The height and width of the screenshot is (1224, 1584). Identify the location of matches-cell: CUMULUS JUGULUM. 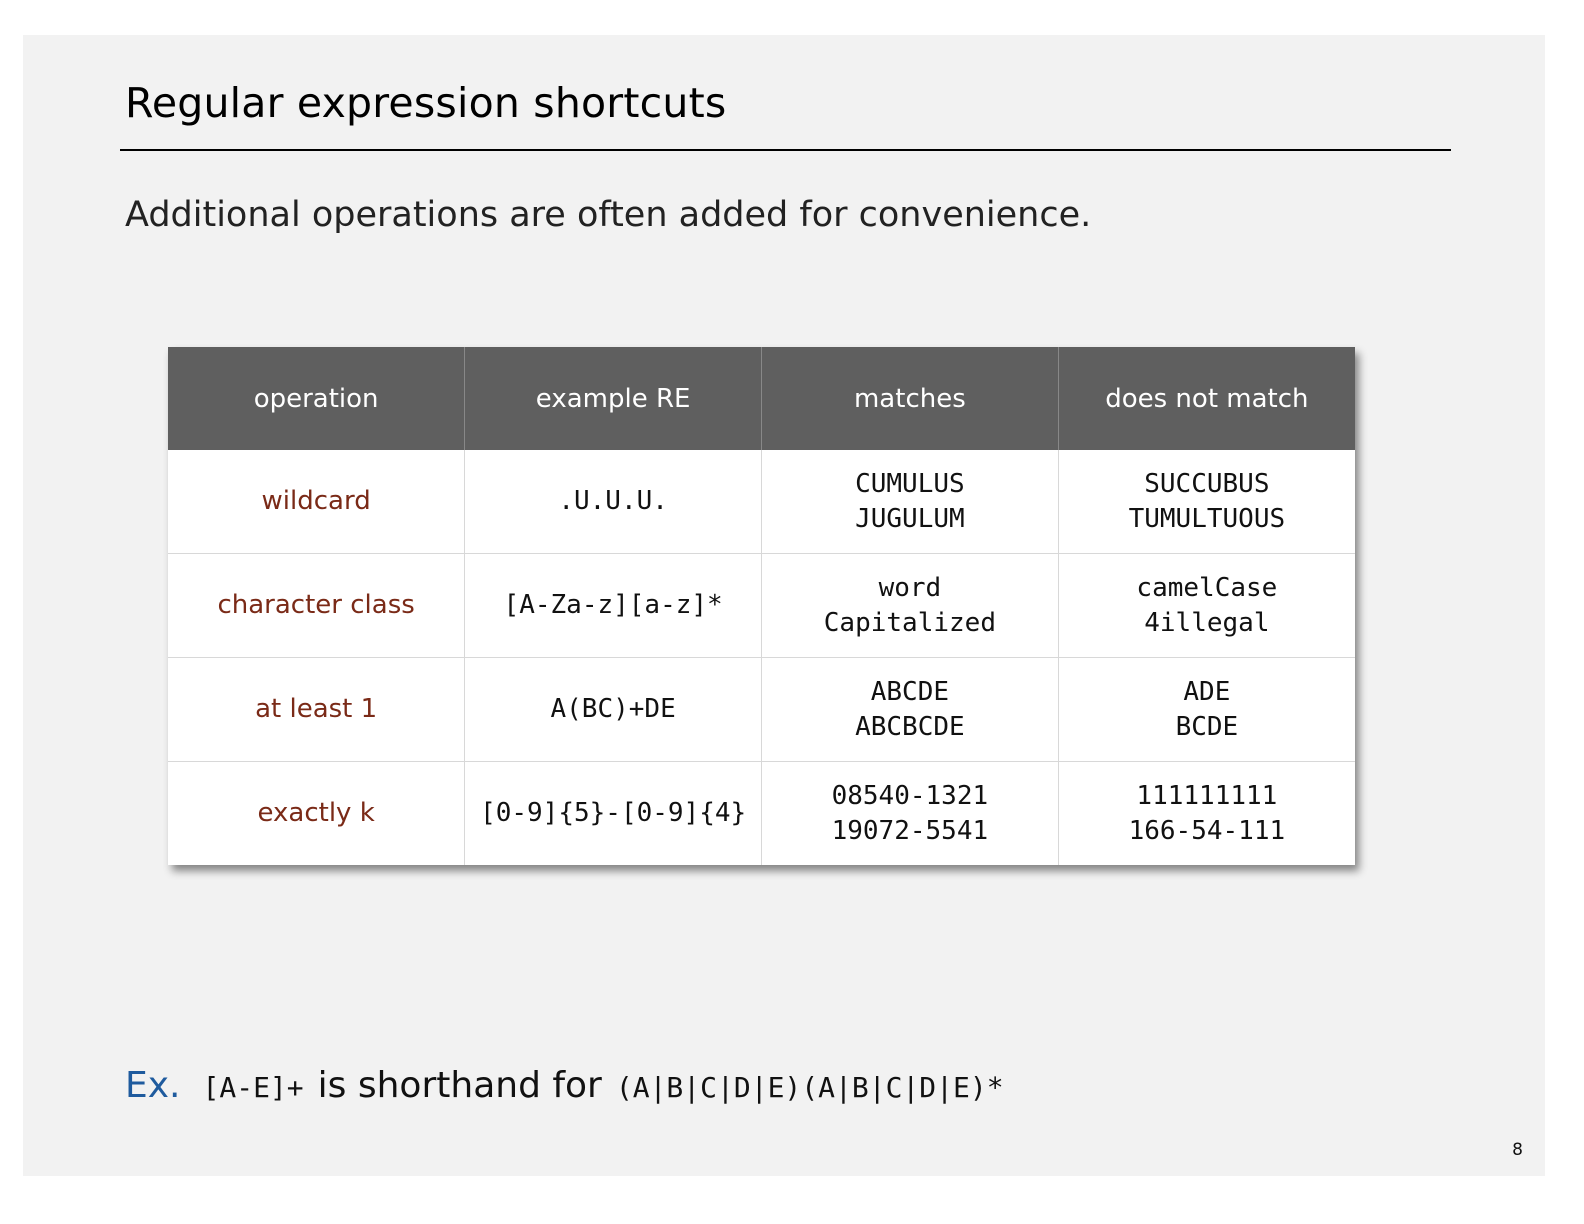
(910, 502).